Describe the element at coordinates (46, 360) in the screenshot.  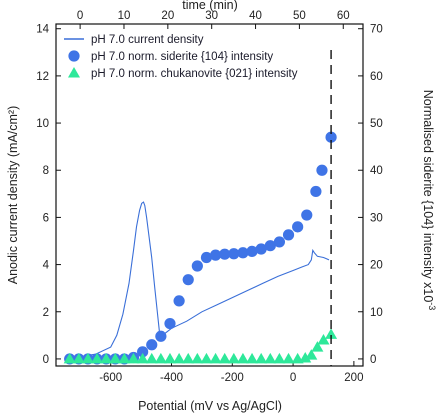
I see `y-left-tick-label: 0` at that location.